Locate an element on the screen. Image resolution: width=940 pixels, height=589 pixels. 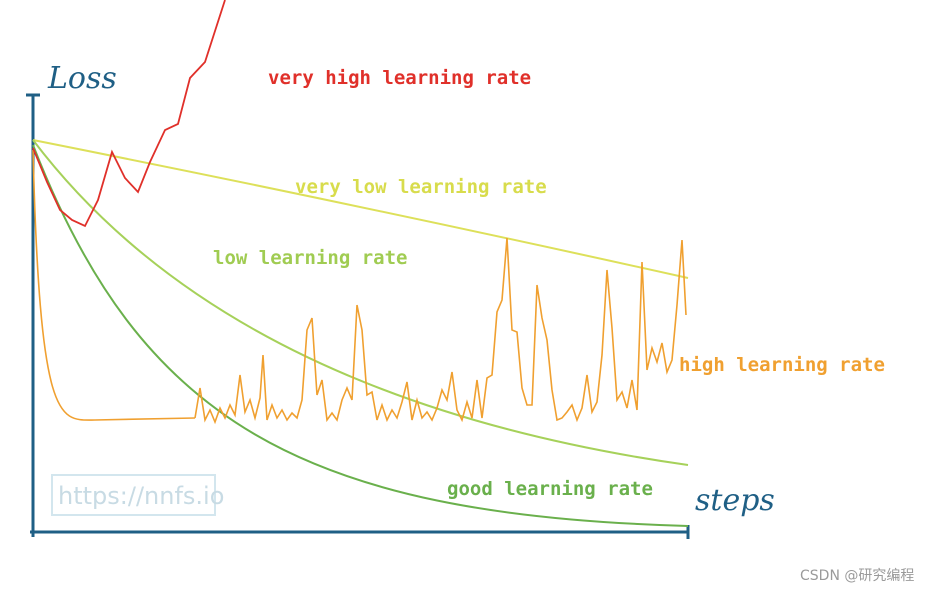
high-curve is located at coordinates (114, 285).